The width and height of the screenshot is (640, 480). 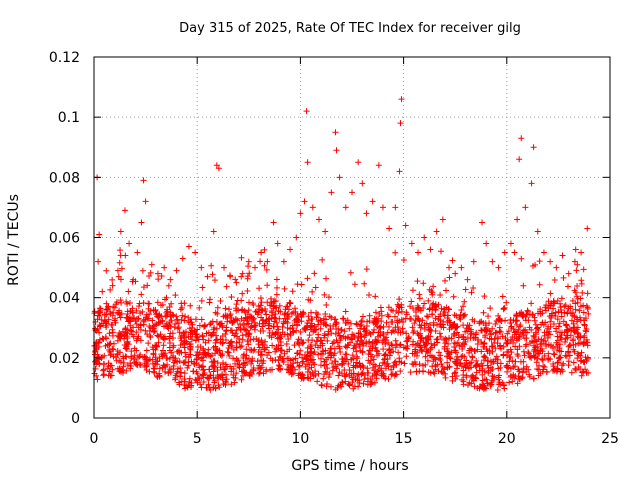 I want to click on x-tick-label: 10, so click(x=300, y=439).